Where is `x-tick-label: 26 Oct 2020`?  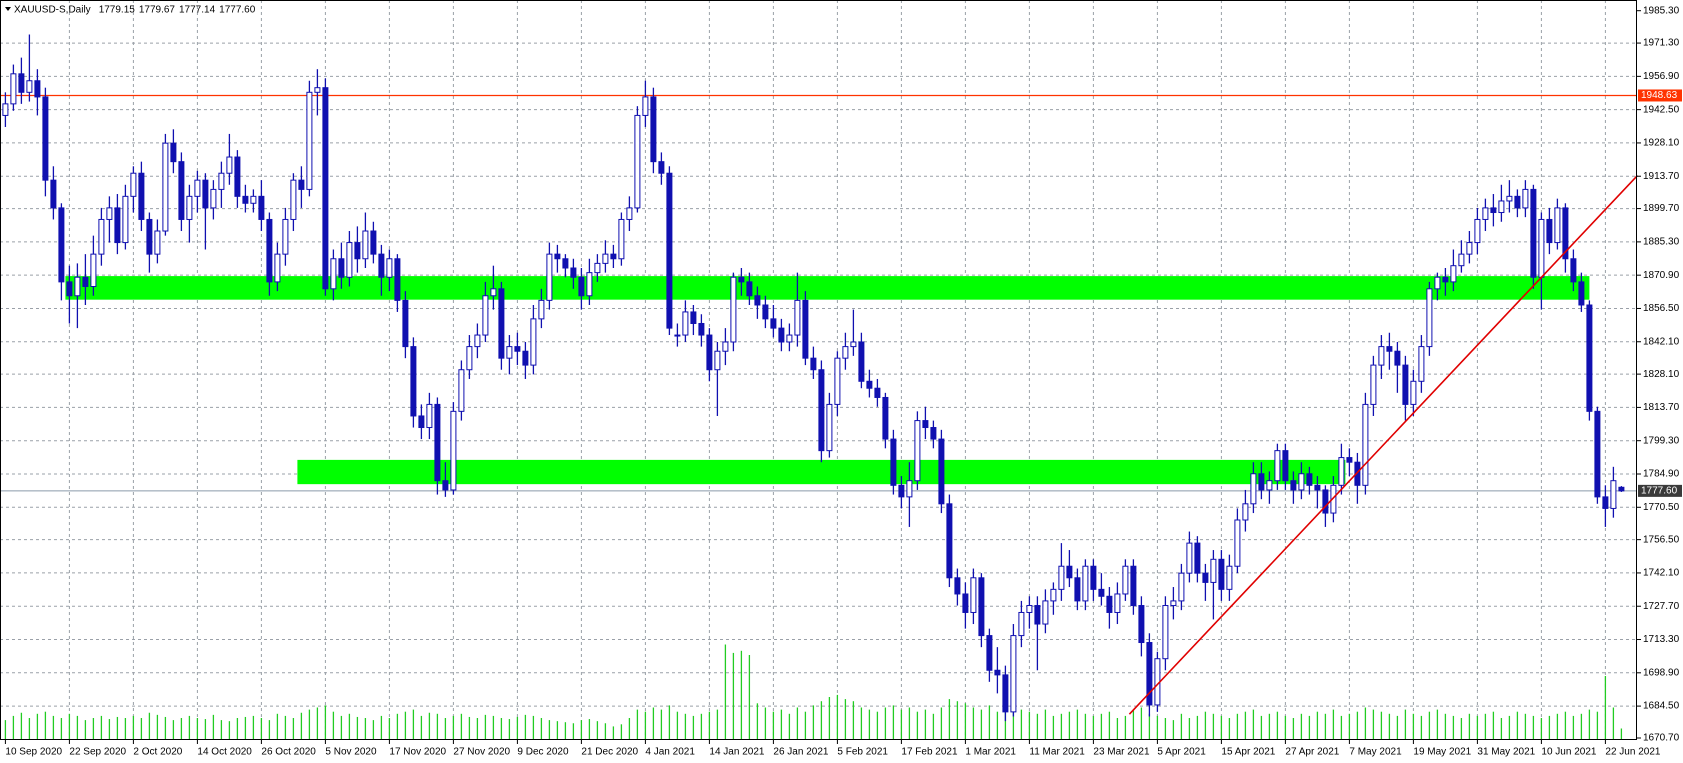
x-tick-label: 26 Oct 2020 is located at coordinates (288, 752).